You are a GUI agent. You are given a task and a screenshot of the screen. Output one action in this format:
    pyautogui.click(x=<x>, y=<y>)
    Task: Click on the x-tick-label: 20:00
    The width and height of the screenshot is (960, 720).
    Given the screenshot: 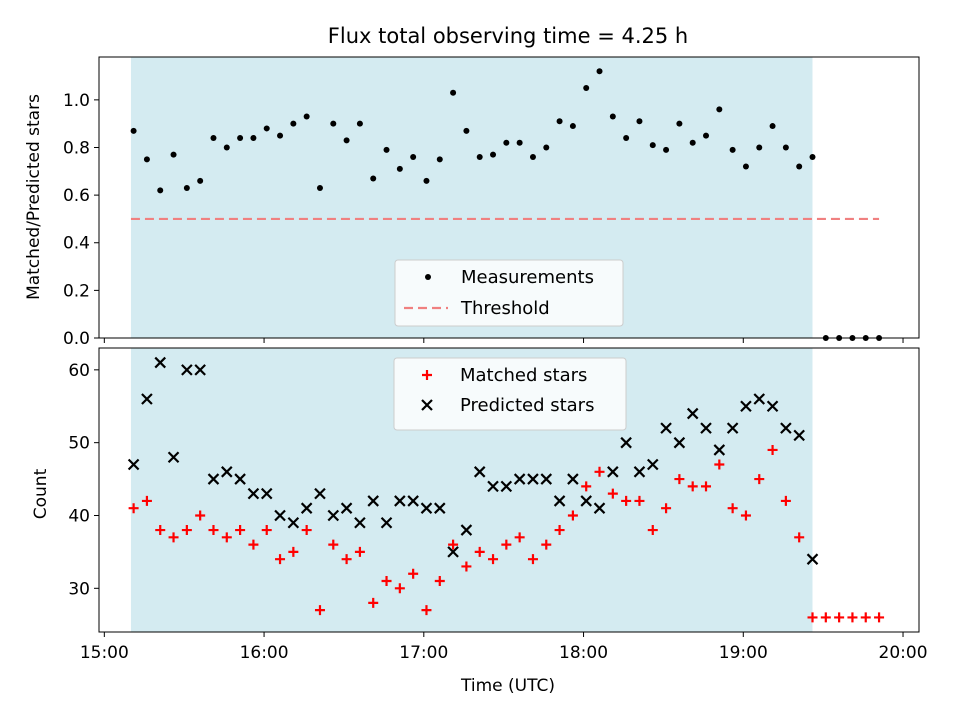 What is the action you would take?
    pyautogui.click(x=903, y=653)
    